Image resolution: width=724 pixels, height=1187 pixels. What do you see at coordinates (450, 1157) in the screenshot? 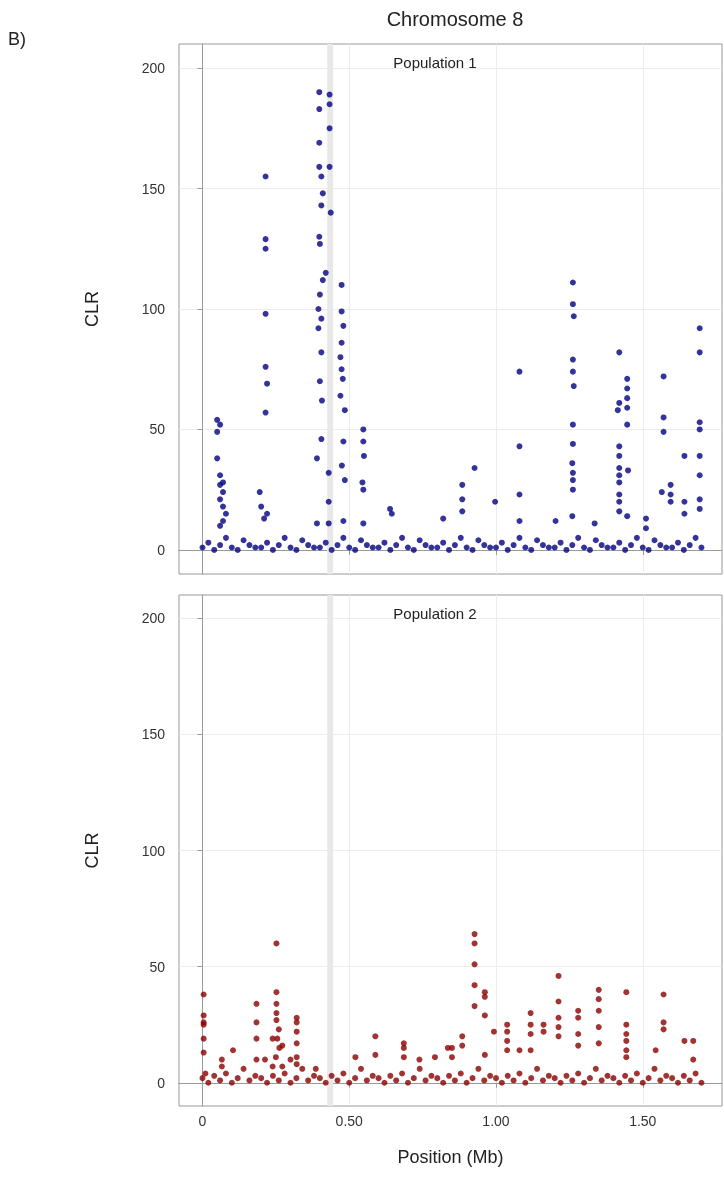
I see `x-axis-title: Position (Mb)` at bounding box center [450, 1157].